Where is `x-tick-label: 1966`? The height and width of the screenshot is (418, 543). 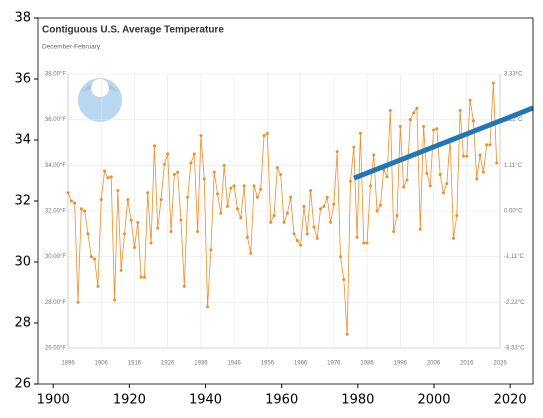
x-tick-label: 1966 is located at coordinates (301, 364).